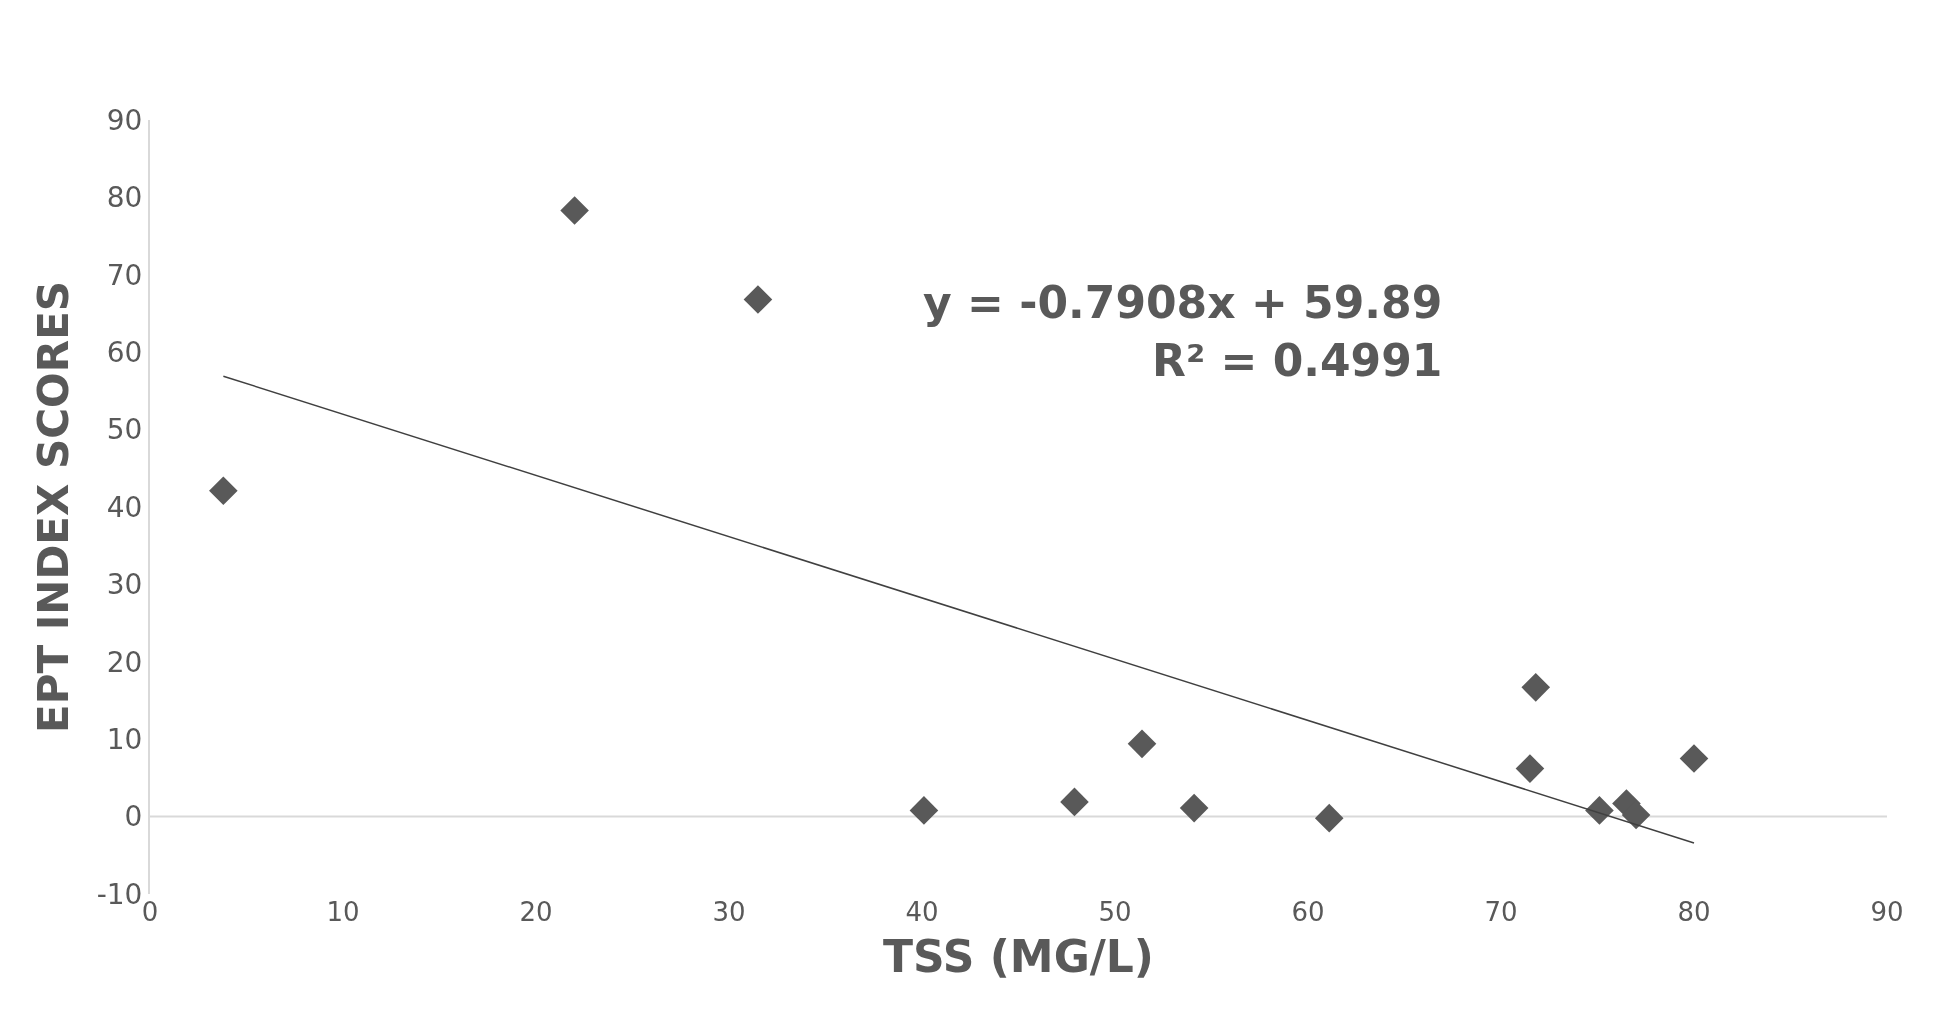 The image size is (1947, 1024). What do you see at coordinates (729, 912) in the screenshot?
I see `x-tick-label: 30` at bounding box center [729, 912].